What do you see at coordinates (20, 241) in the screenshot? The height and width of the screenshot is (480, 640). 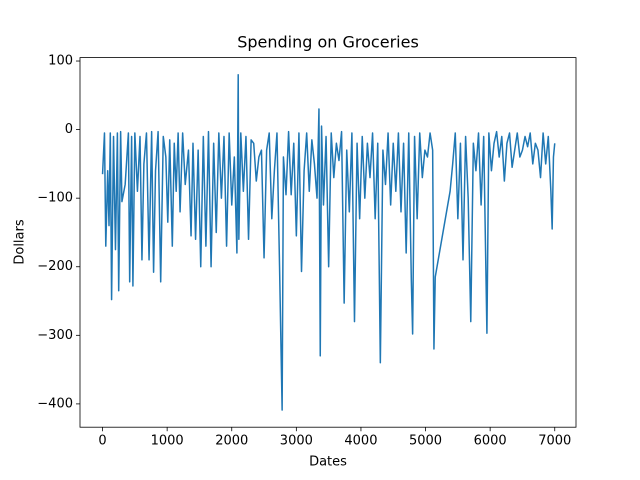 I see `y-axis-label: Dollars` at bounding box center [20, 241].